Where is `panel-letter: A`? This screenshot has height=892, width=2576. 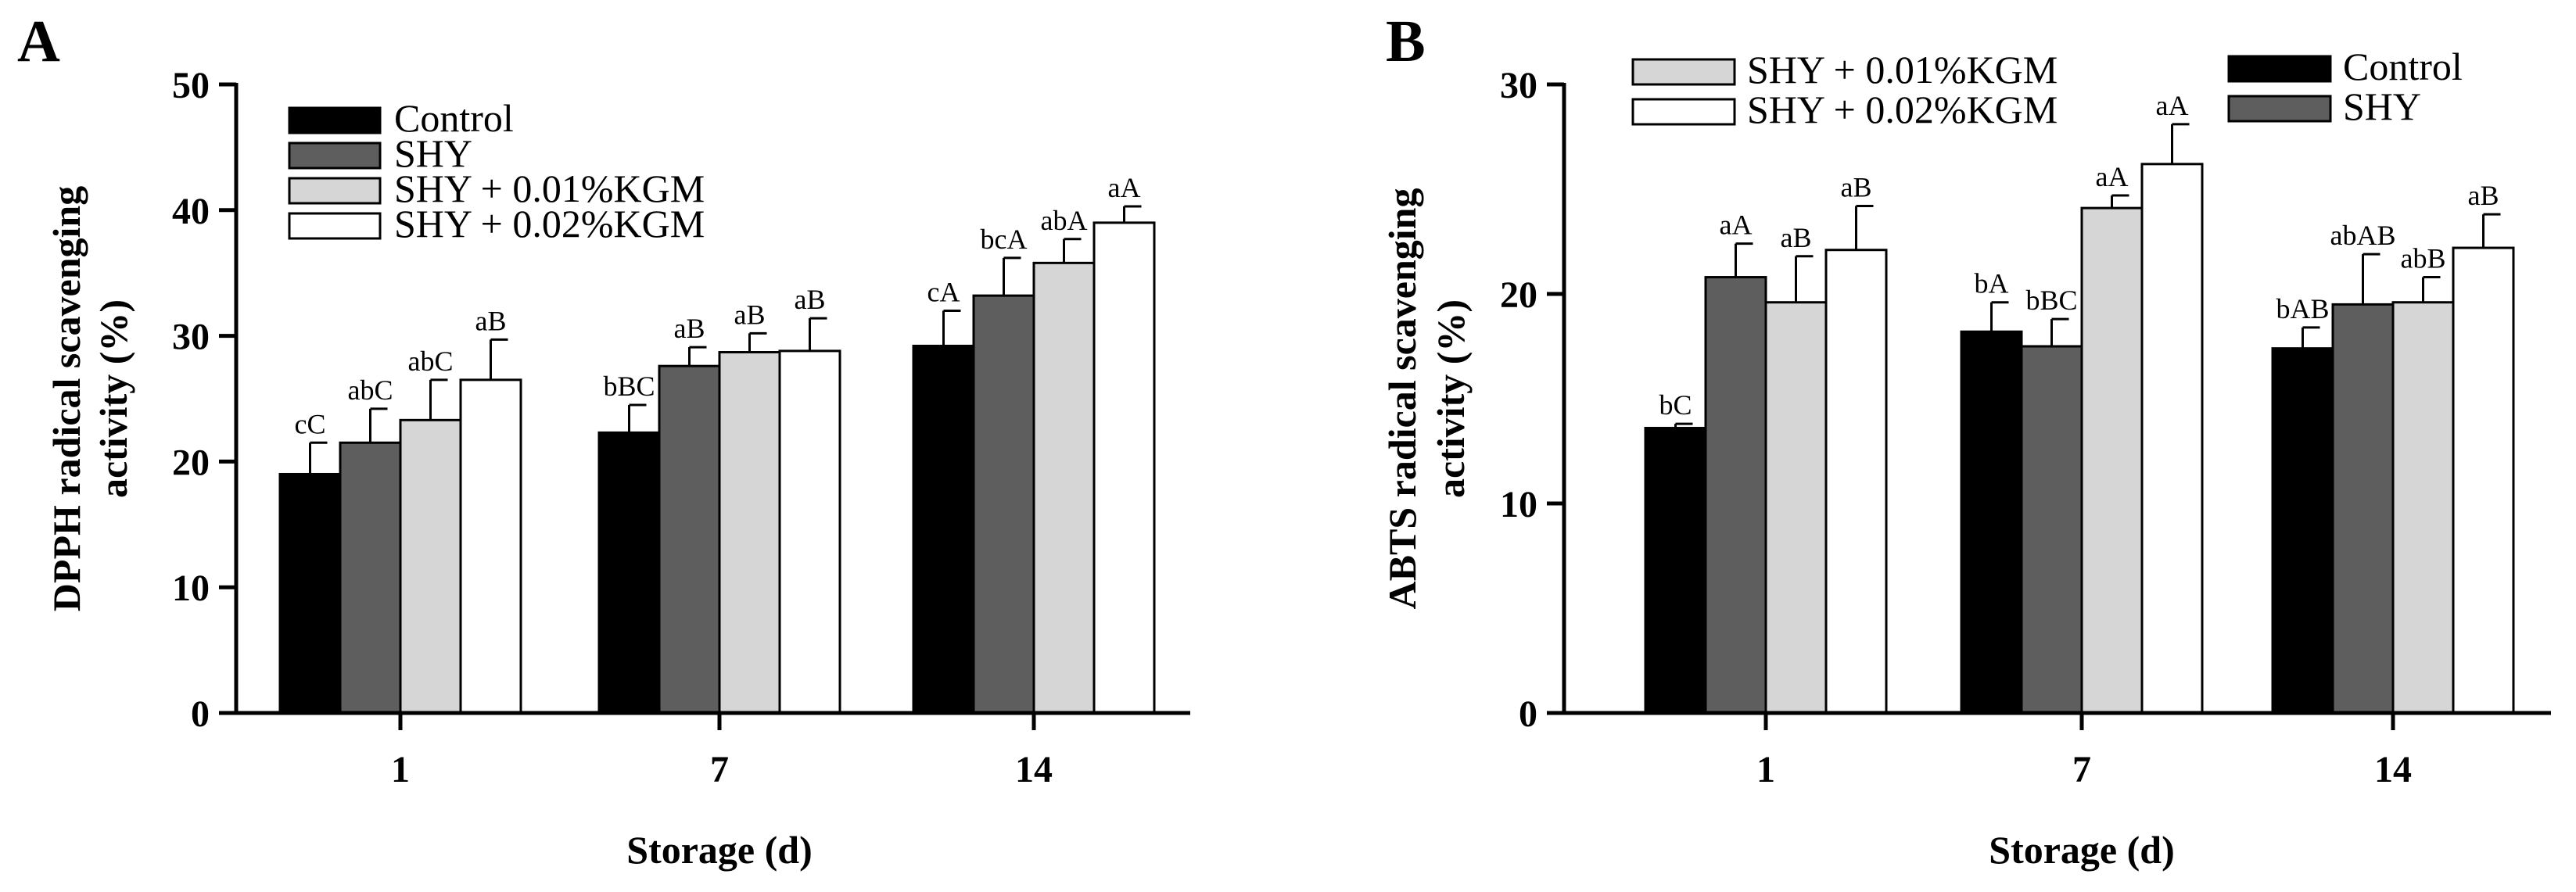
panel-letter: A is located at coordinates (38, 41).